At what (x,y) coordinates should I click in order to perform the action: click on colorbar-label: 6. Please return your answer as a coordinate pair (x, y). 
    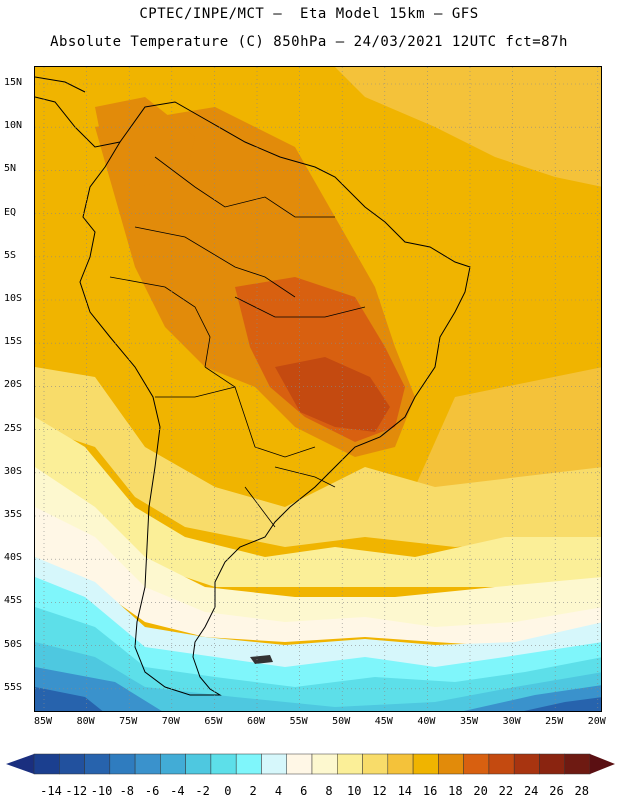
    Looking at the image, I should click on (304, 791).